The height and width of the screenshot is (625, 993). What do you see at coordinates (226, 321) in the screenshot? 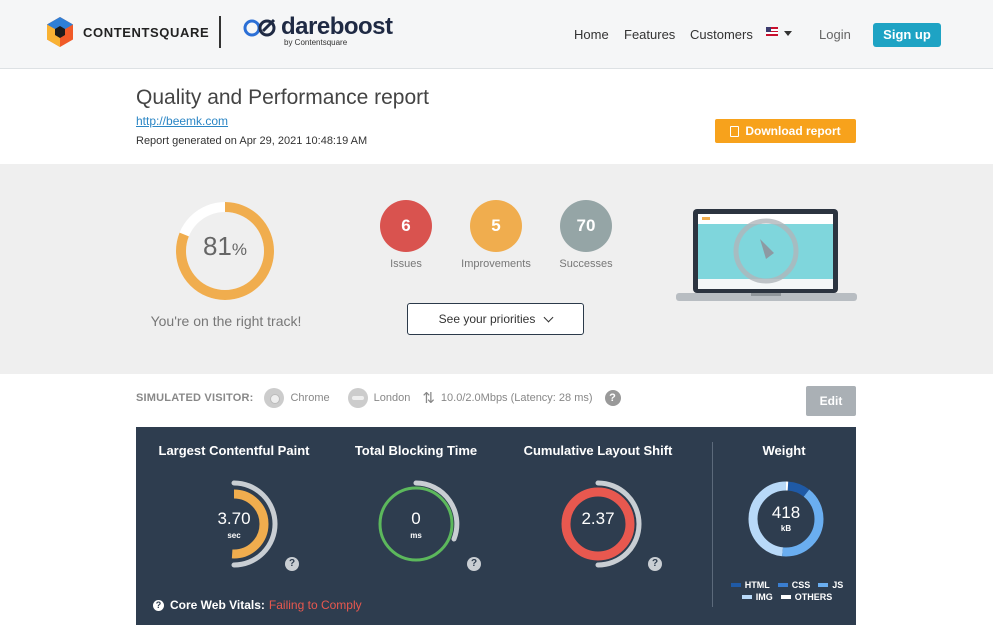
I see `score-message: You're on the right track!` at bounding box center [226, 321].